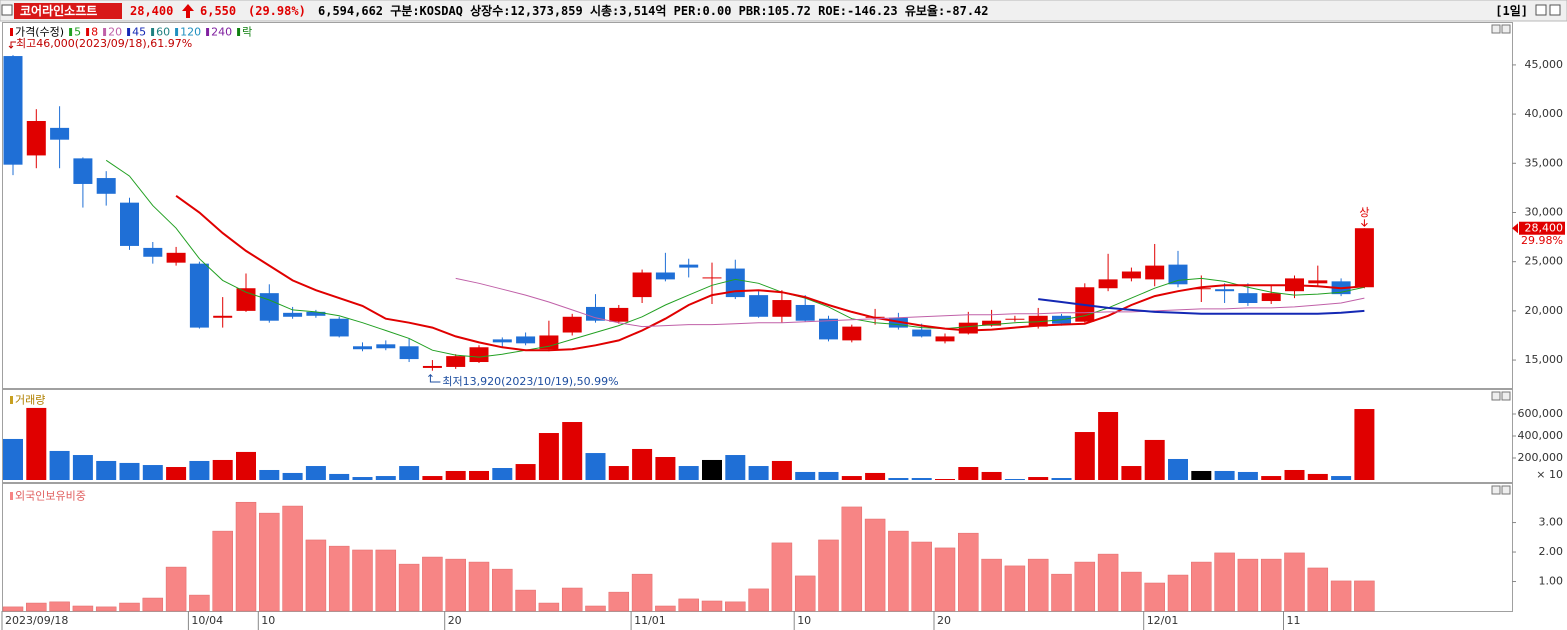 This screenshot has width=1567, height=630. I want to click on up-arrow, so click(188, 11).